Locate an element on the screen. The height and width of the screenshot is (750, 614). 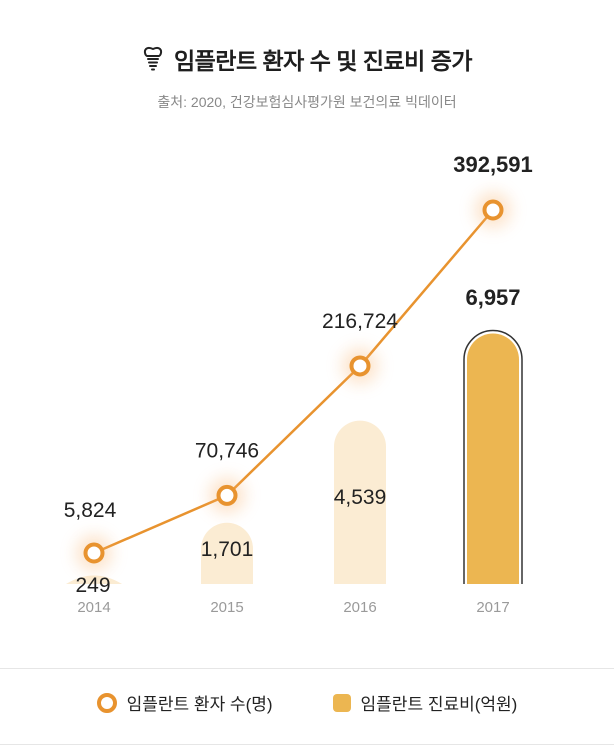
x-tick-2015: 2015 is located at coordinates (226, 607).